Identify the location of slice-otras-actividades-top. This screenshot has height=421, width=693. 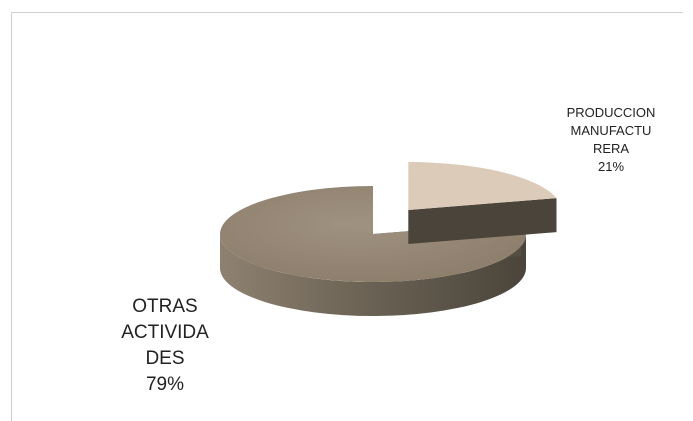
(373, 234).